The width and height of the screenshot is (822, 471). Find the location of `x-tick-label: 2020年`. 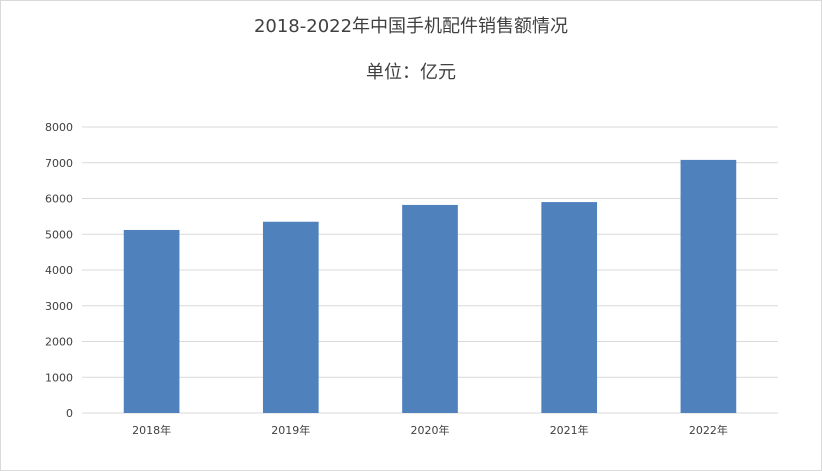

x-tick-label: 2020年 is located at coordinates (430, 430).